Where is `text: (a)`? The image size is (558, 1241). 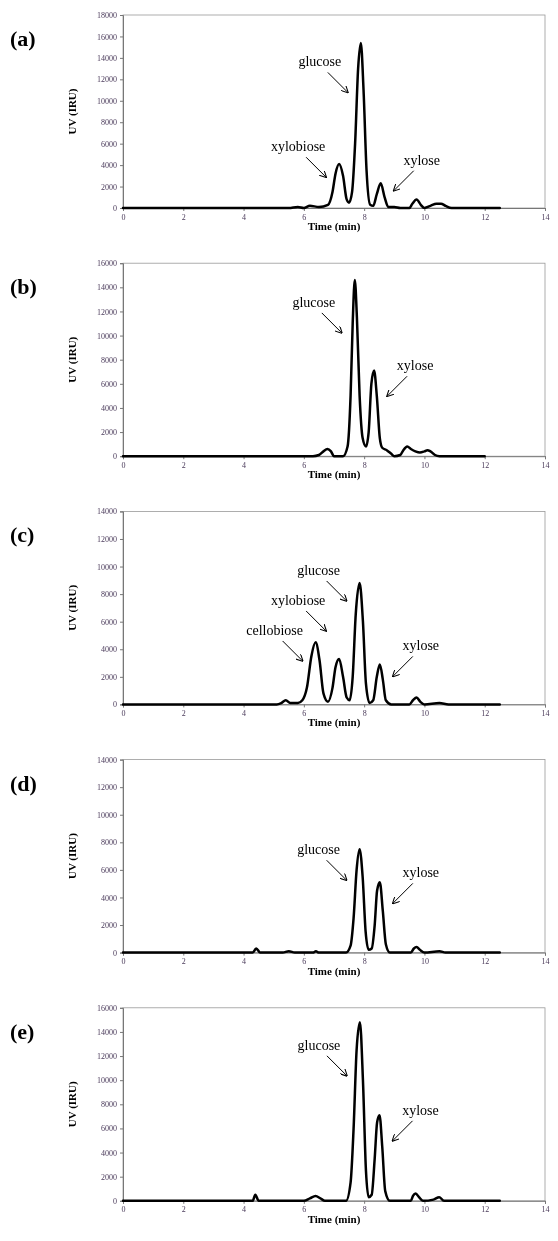 text: (a) is located at coordinates (23, 38).